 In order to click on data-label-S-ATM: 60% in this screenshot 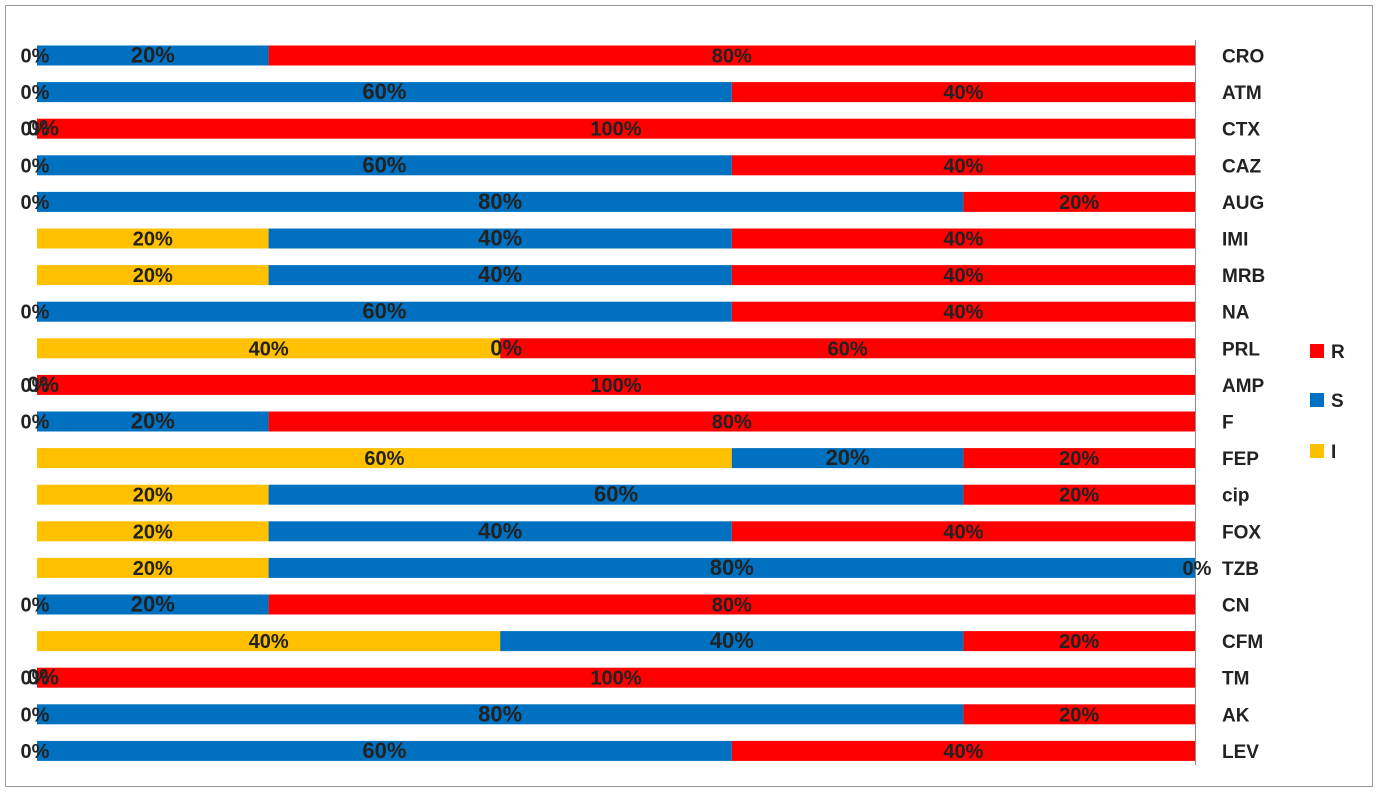, I will do `click(384, 91)`.